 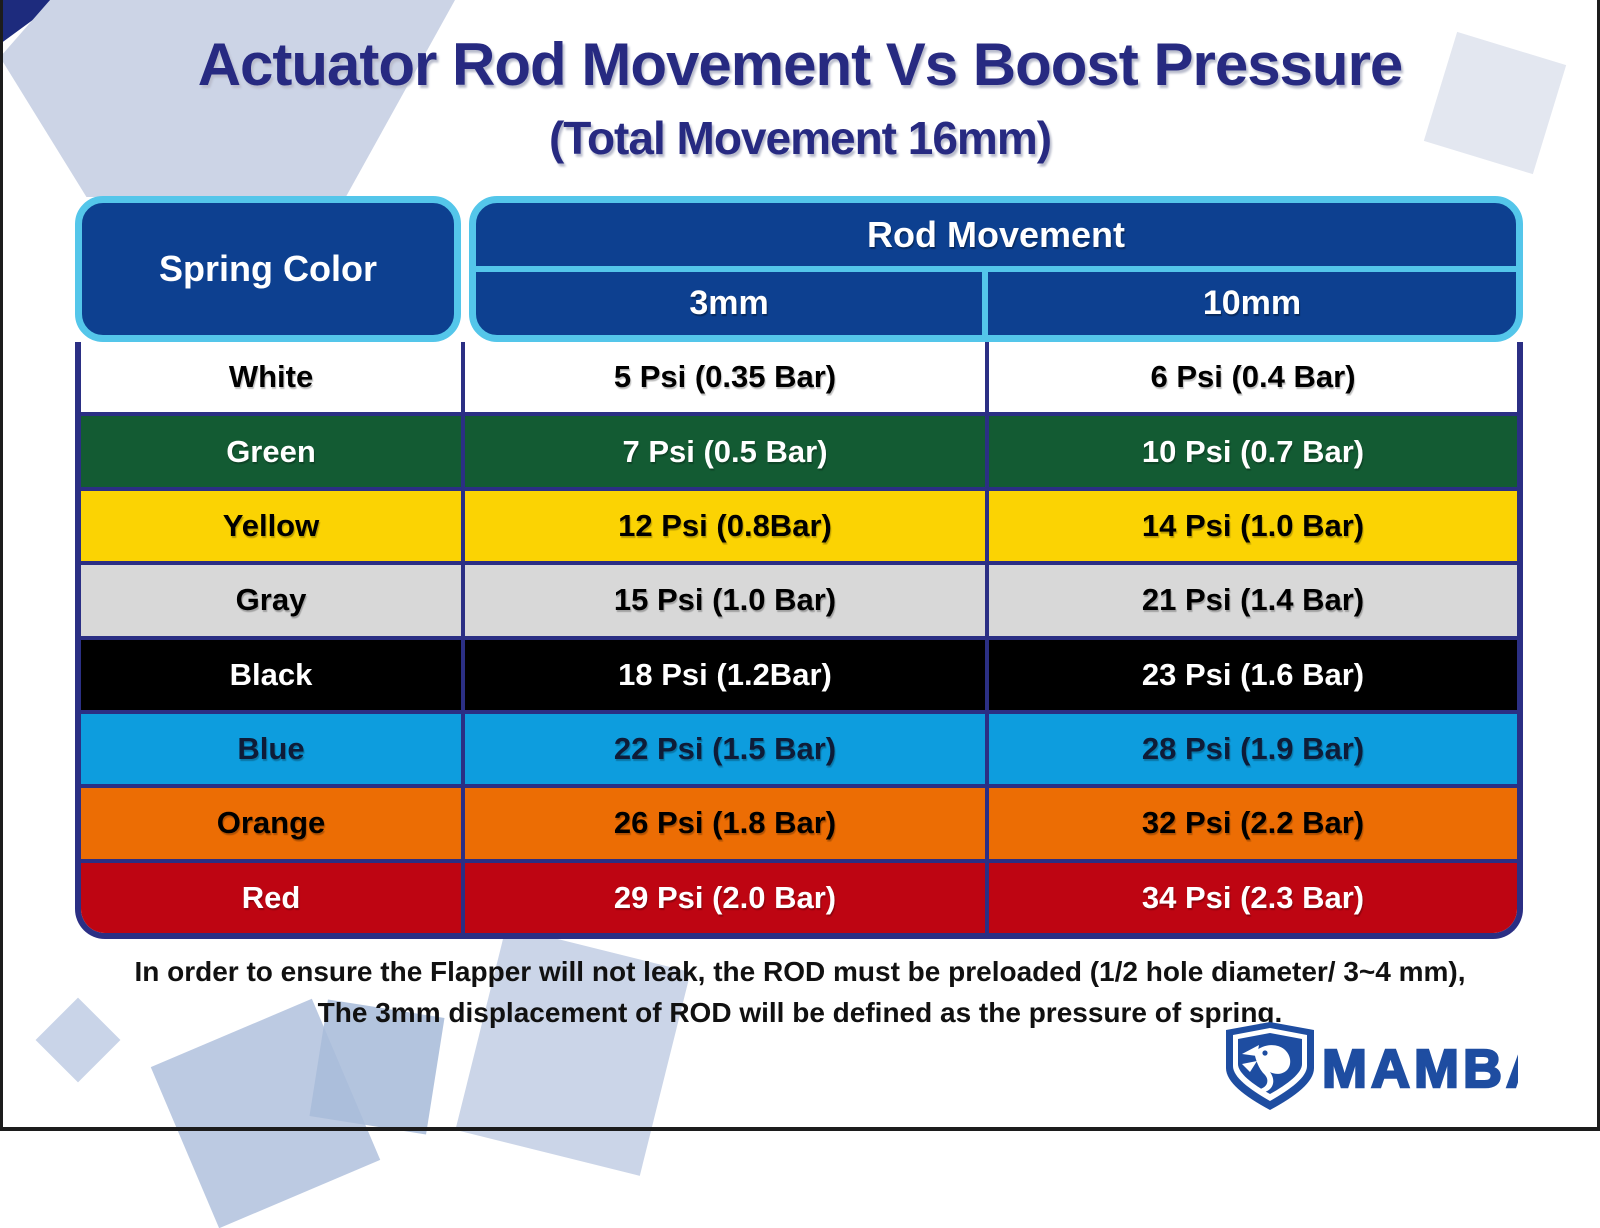 I want to click on psi-10mm-cell: 32 Psi (2.2 Bar), so click(x=1251, y=823).